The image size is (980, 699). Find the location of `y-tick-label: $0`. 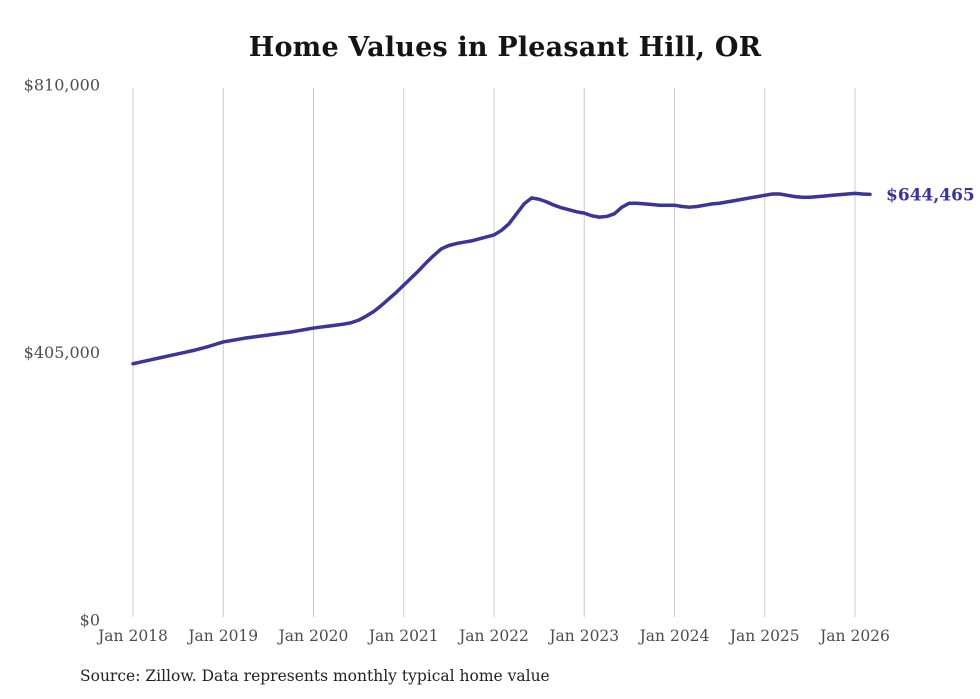

y-tick-label: $0 is located at coordinates (90, 620).